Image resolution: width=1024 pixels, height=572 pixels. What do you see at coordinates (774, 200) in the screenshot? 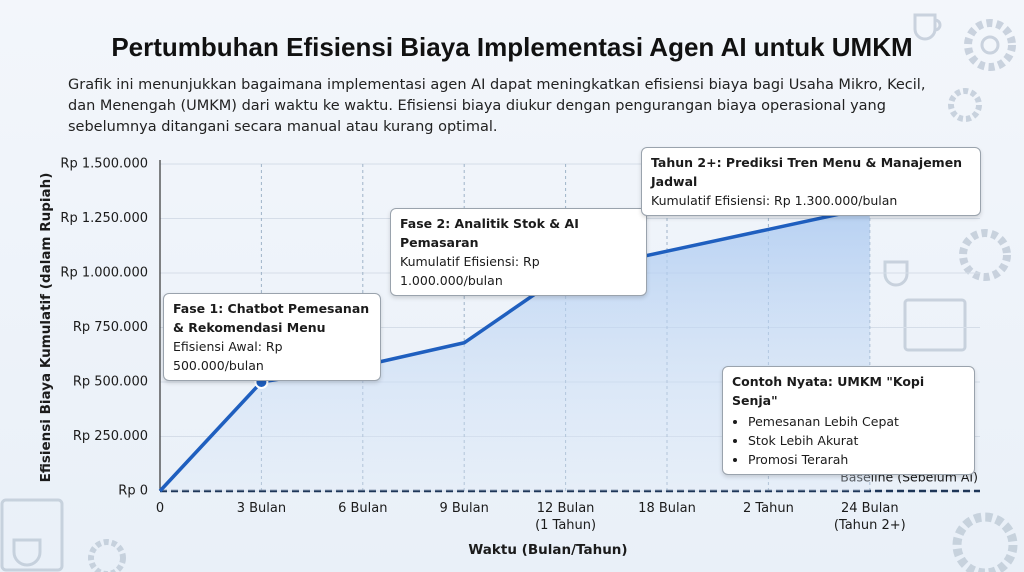
I see `annotation-text: Kumulatif Efisiensi: Rp 1.300.000/bulan` at bounding box center [774, 200].